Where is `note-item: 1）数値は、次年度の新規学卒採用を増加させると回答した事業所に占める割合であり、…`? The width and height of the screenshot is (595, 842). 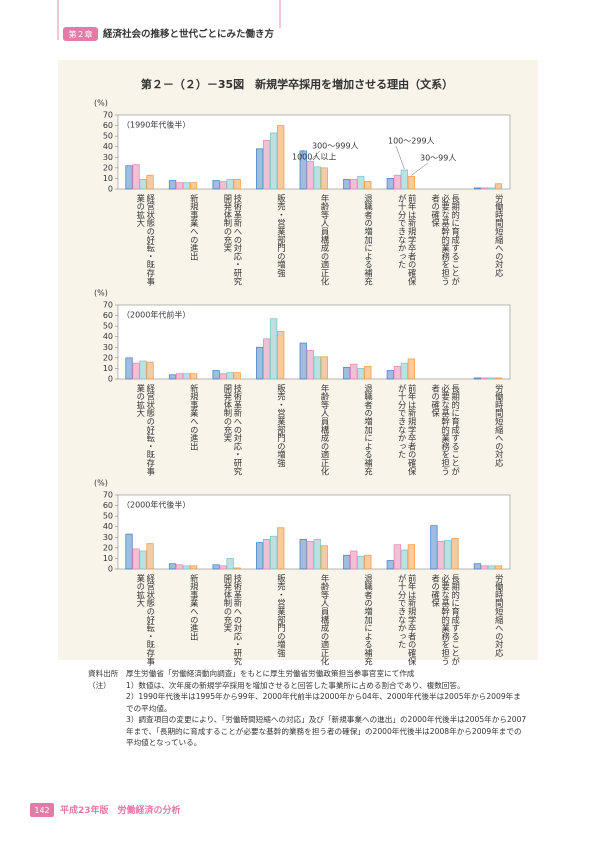
note-item: 1）数値は、次年度の新規学卒採用を増加させると回答した事業所に占める割合であり、… is located at coordinates (295, 685).